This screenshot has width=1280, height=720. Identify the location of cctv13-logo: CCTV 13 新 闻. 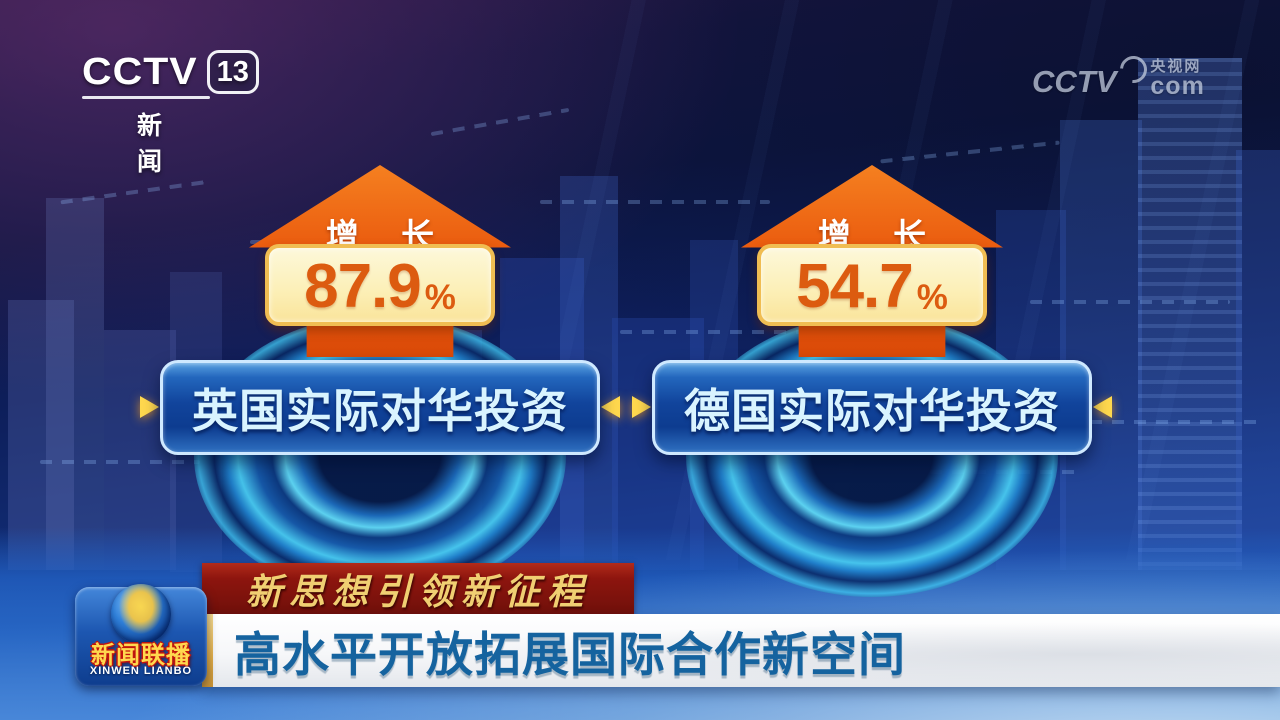
(177, 113).